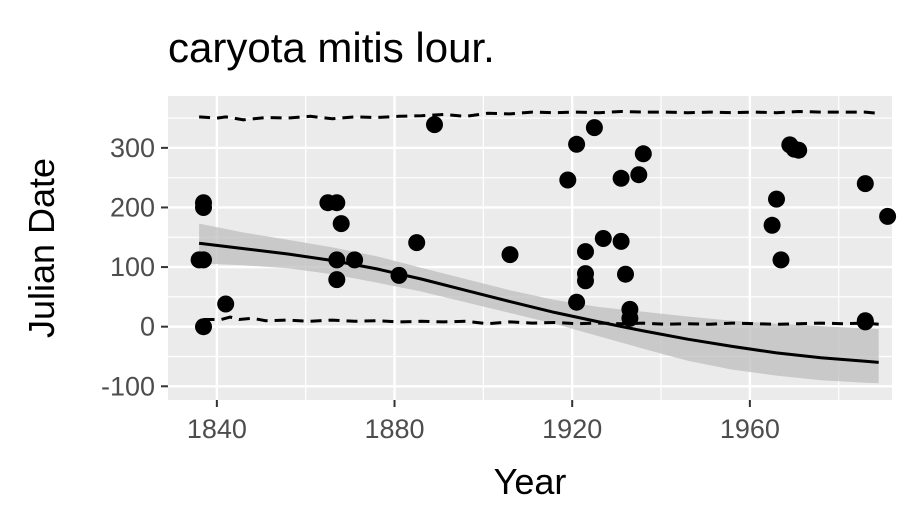 Image resolution: width=913 pixels, height=527 pixels. What do you see at coordinates (217, 429) in the screenshot?
I see `x-tick-label: 1840` at bounding box center [217, 429].